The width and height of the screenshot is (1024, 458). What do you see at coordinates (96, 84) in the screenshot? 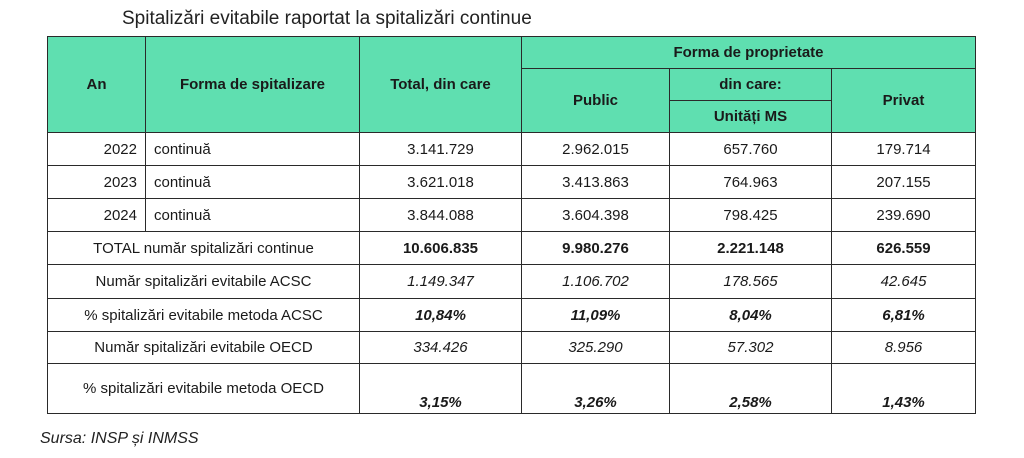
I see `header-an: An` at bounding box center [96, 84].